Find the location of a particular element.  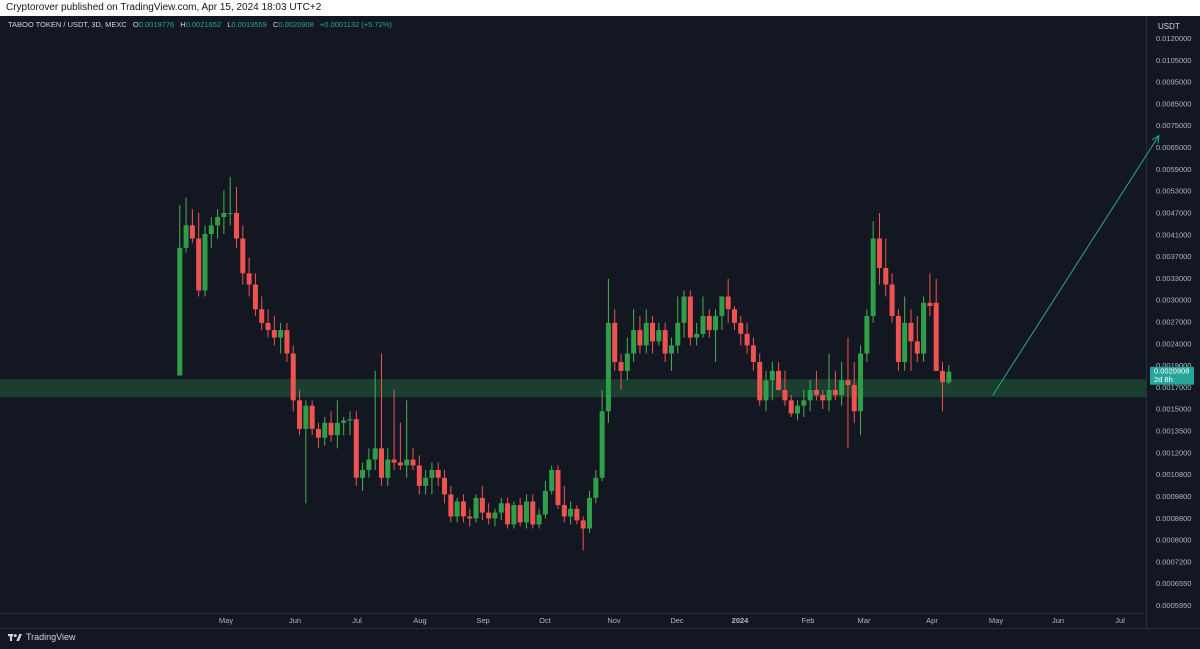

price-tick-label: 0.0008800 is located at coordinates (1173, 518).